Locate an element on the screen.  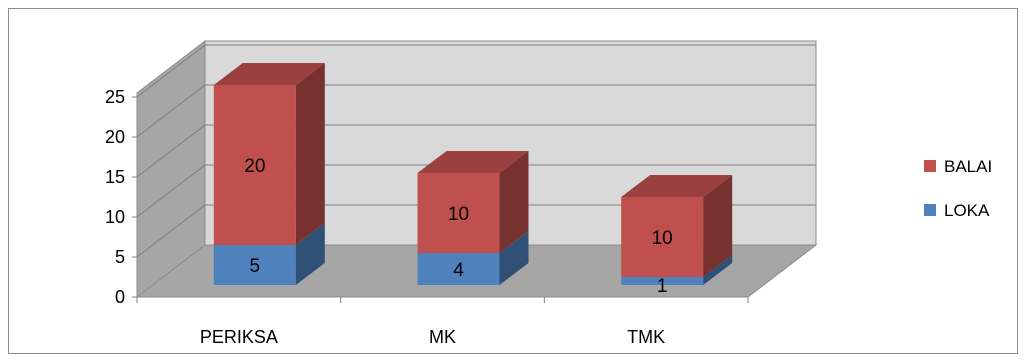
legend-item-loka: LOKA is located at coordinates (957, 210).